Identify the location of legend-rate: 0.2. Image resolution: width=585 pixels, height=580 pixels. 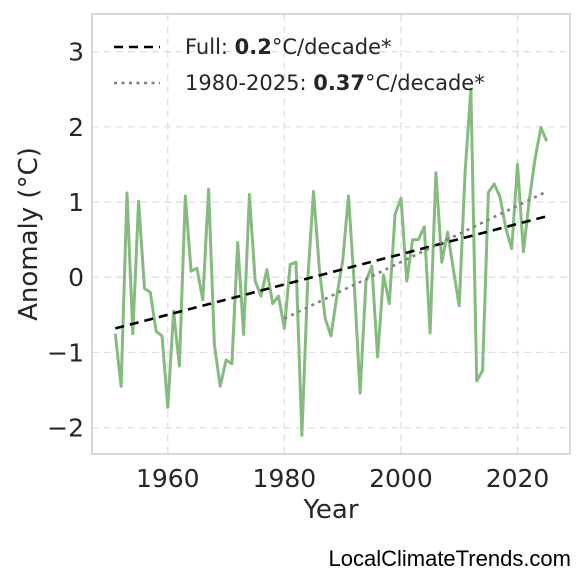
(253, 47).